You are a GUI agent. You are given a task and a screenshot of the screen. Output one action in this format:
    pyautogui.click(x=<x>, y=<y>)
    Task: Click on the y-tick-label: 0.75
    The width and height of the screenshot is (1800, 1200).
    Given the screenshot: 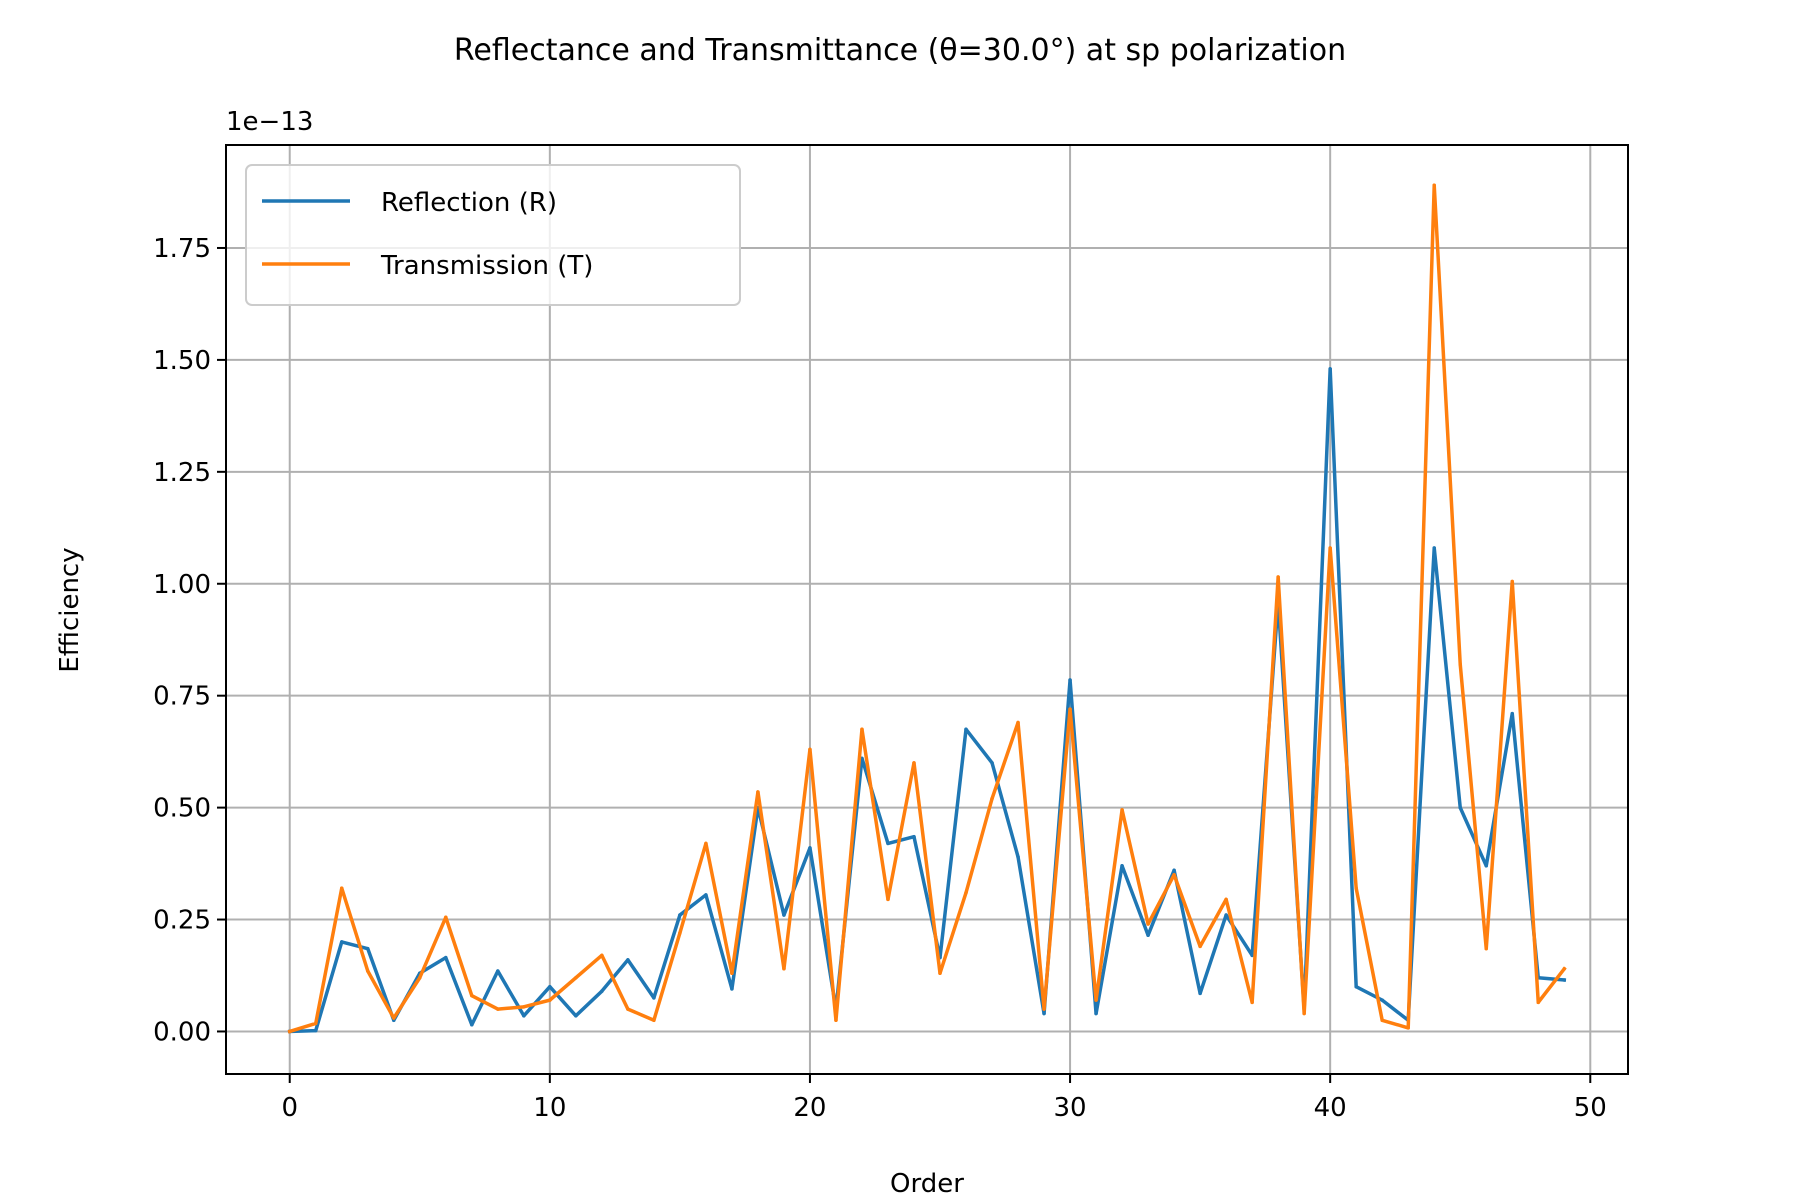 What is the action you would take?
    pyautogui.click(x=182, y=697)
    